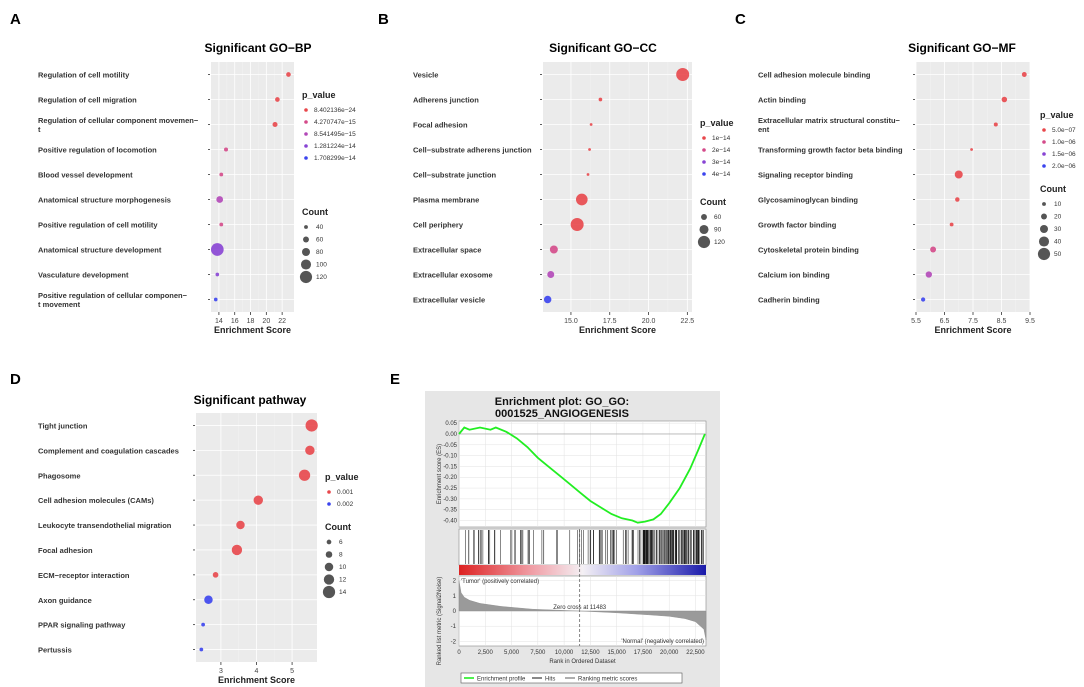  Describe the element at coordinates (83, 275) in the screenshot. I see `category-label: Vasculature development` at that location.